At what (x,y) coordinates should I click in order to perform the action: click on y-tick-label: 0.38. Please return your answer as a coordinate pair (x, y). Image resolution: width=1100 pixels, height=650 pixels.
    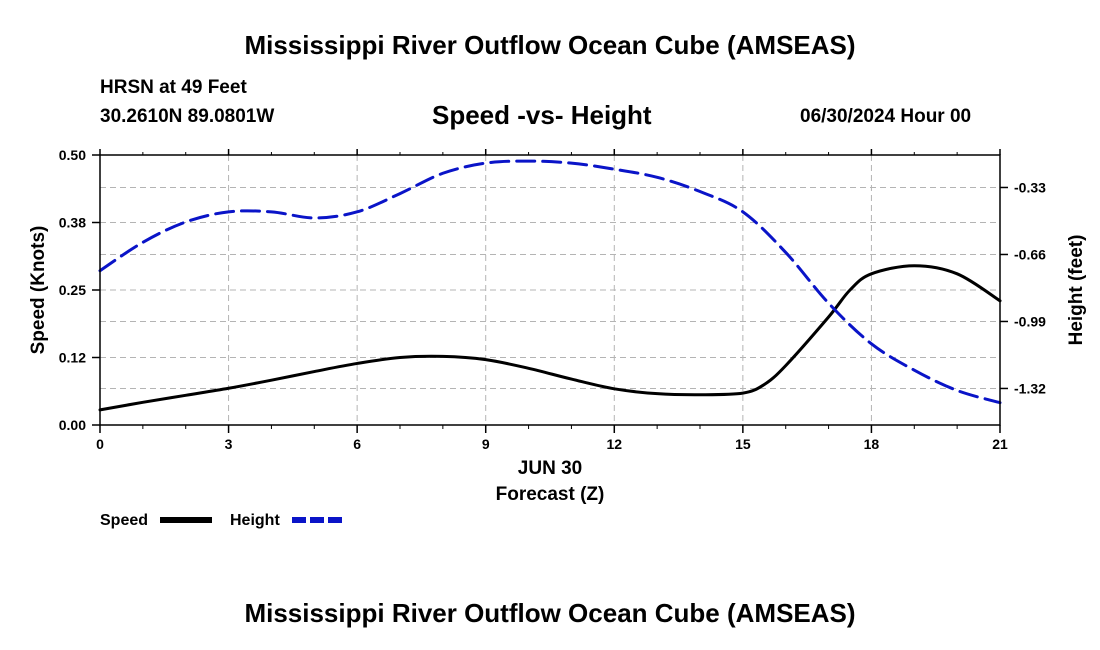
    Looking at the image, I should click on (72, 223).